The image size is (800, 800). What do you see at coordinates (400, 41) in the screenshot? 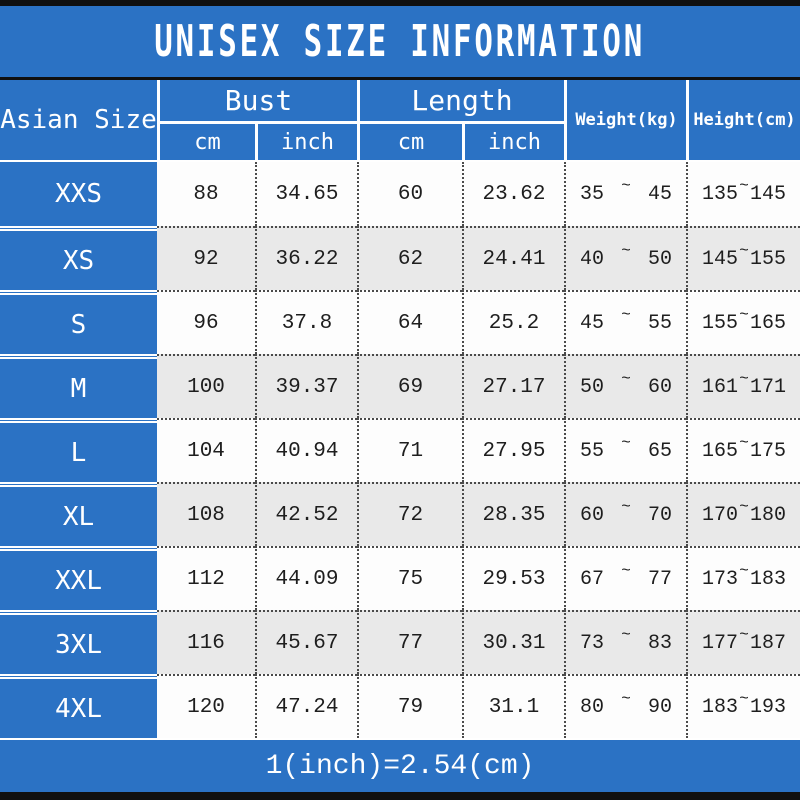
I see `page-title: UNISEX SIZE INFORMATION` at bounding box center [400, 41].